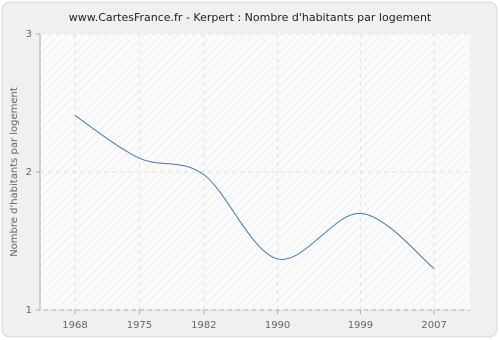 The width and height of the screenshot is (500, 340). I want to click on y-tick-label: 3, so click(29, 34).